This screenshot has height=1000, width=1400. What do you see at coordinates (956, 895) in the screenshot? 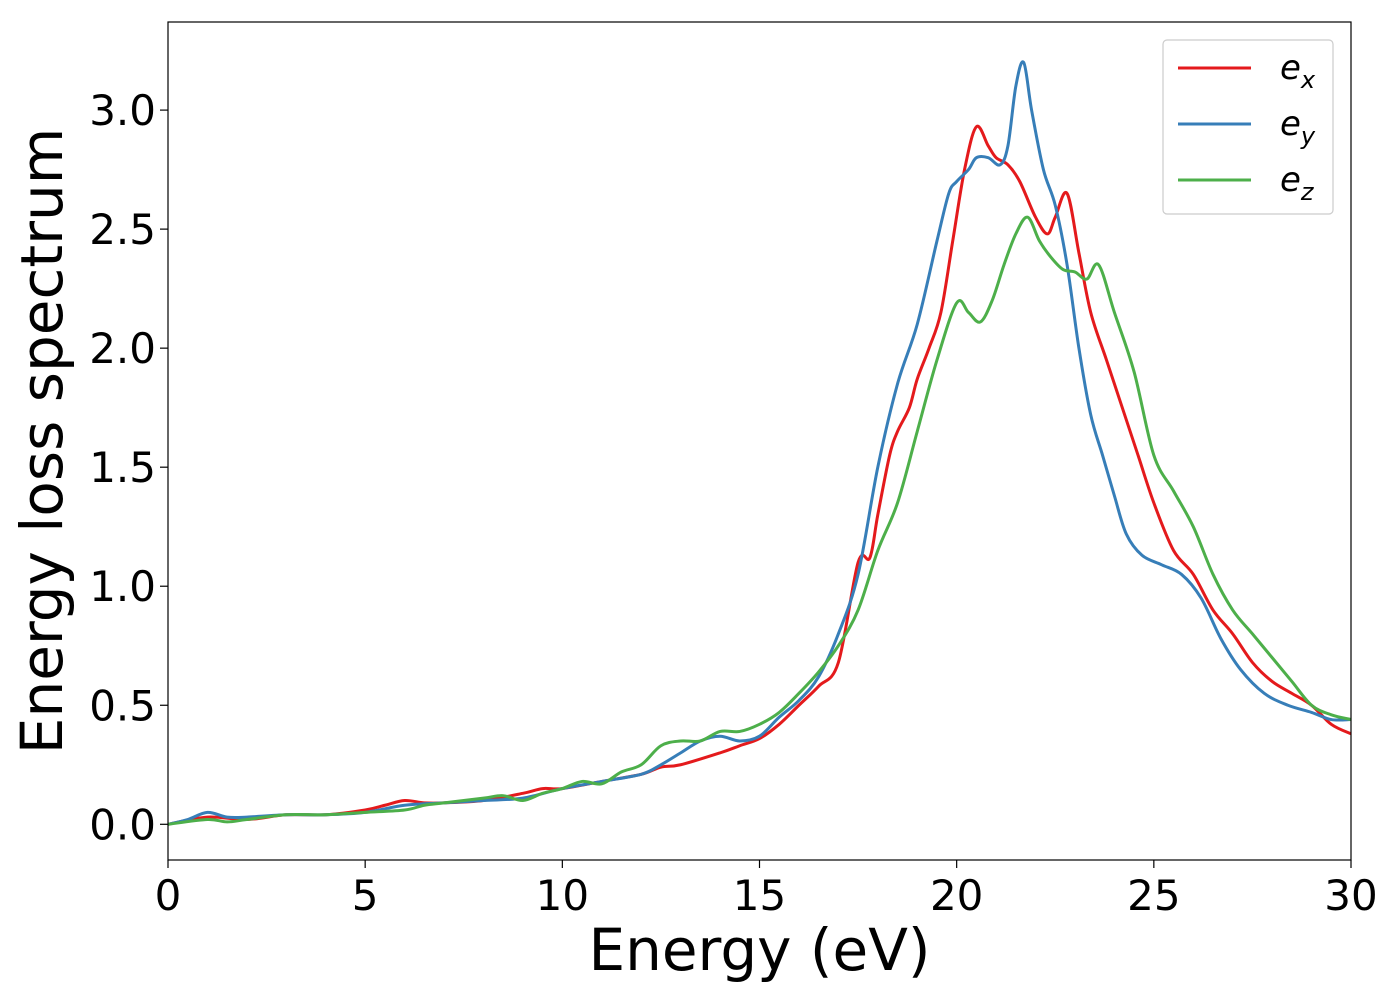
I see `x-tick-label: 20` at bounding box center [956, 895].